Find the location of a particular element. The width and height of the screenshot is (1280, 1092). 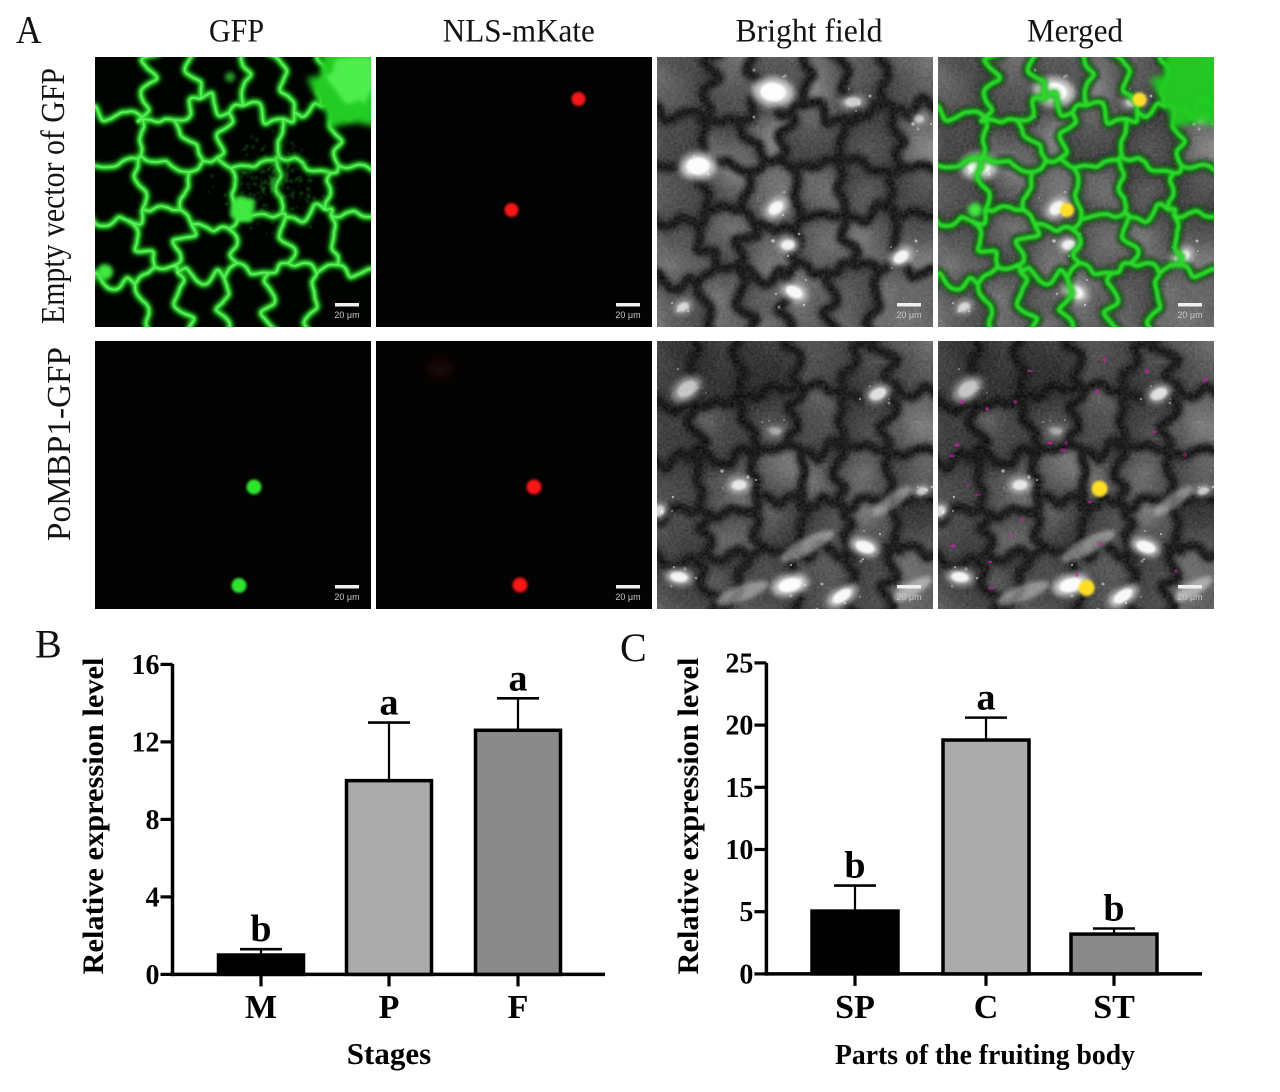

svg-text: F is located at coordinates (518, 1007).